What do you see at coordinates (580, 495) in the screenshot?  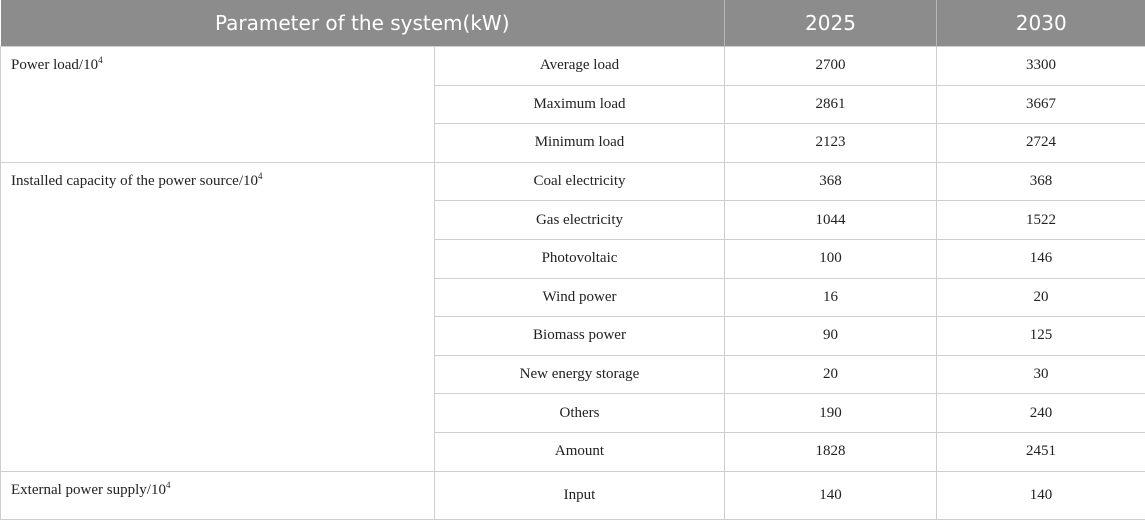 I see `row-item: Input` at bounding box center [580, 495].